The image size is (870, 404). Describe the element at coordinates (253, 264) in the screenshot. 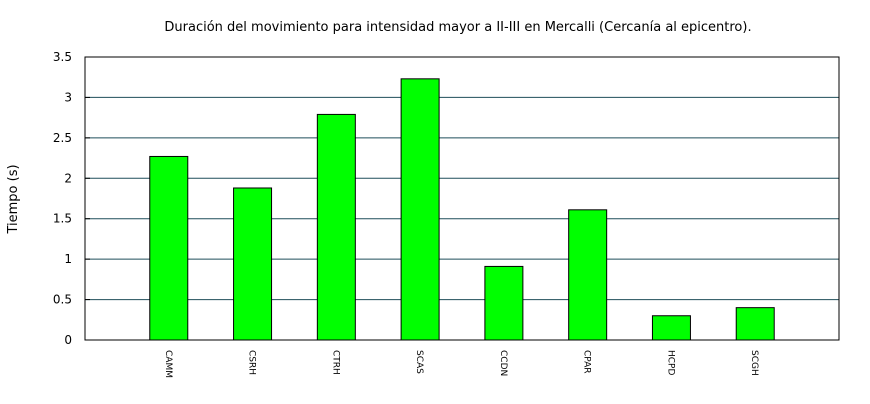

I see `bar-csrh` at that location.